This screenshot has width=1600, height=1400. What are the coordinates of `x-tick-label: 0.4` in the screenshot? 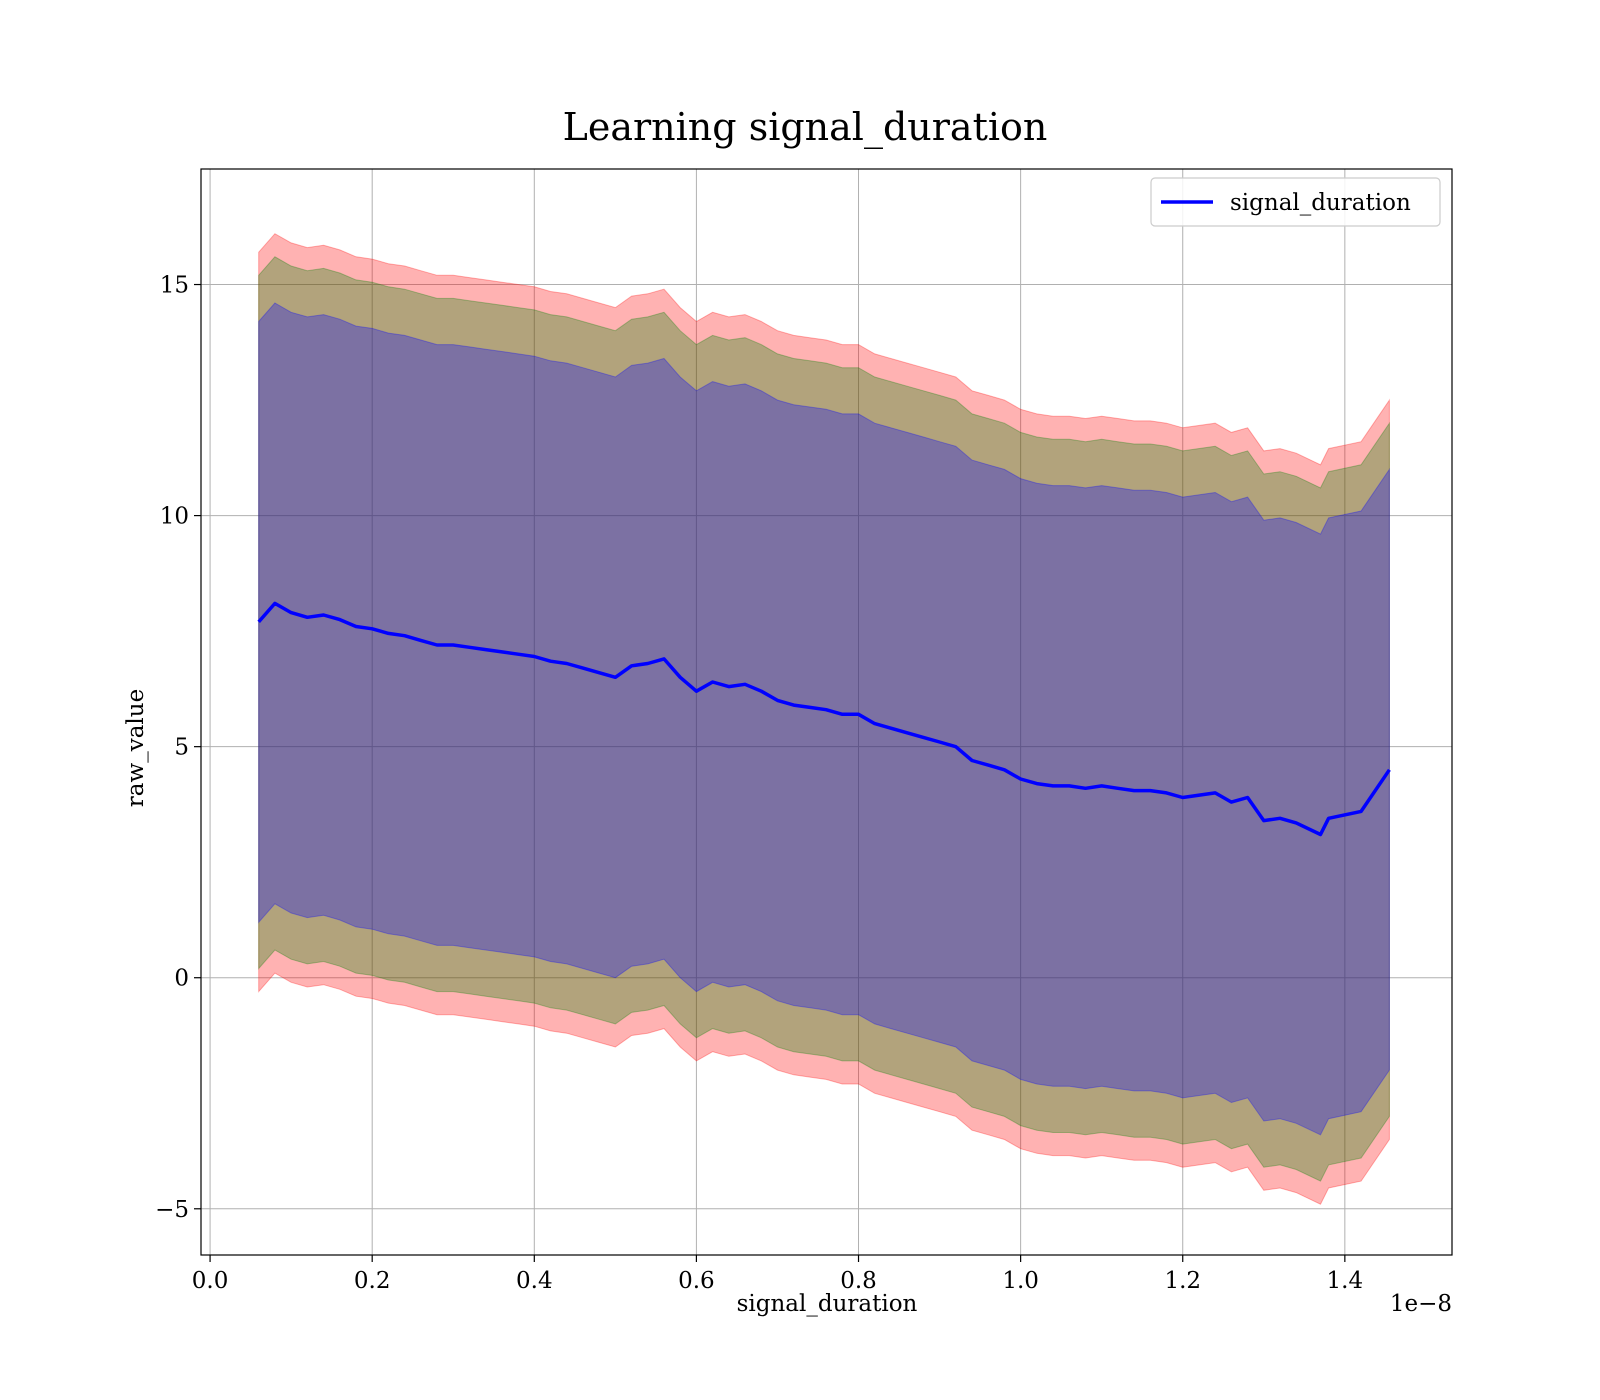 It's located at (534, 1281).